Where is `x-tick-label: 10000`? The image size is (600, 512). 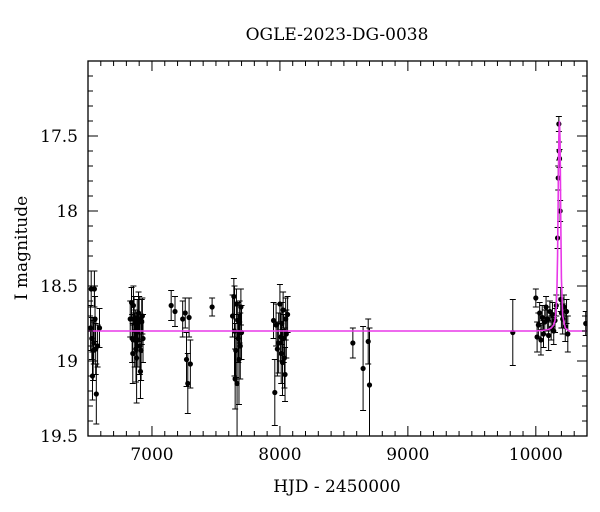
x-tick-label: 10000 is located at coordinates (536, 455).